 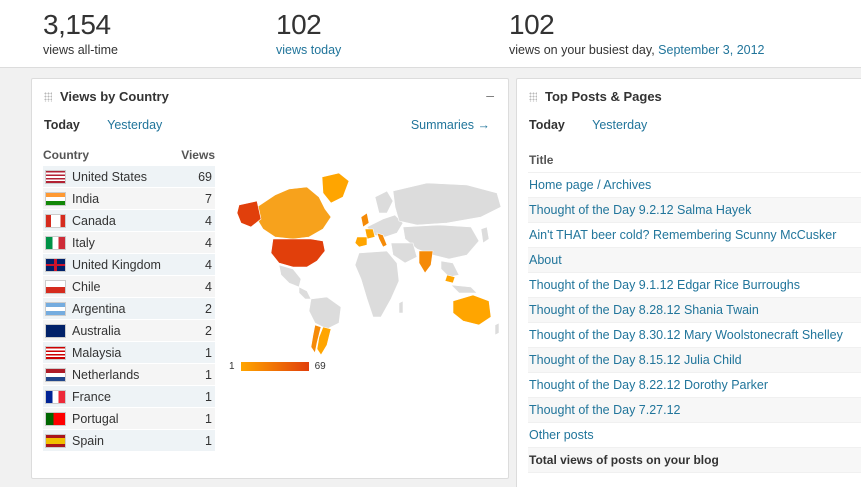 I want to click on map-southeast-asia, so click(x=450, y=269).